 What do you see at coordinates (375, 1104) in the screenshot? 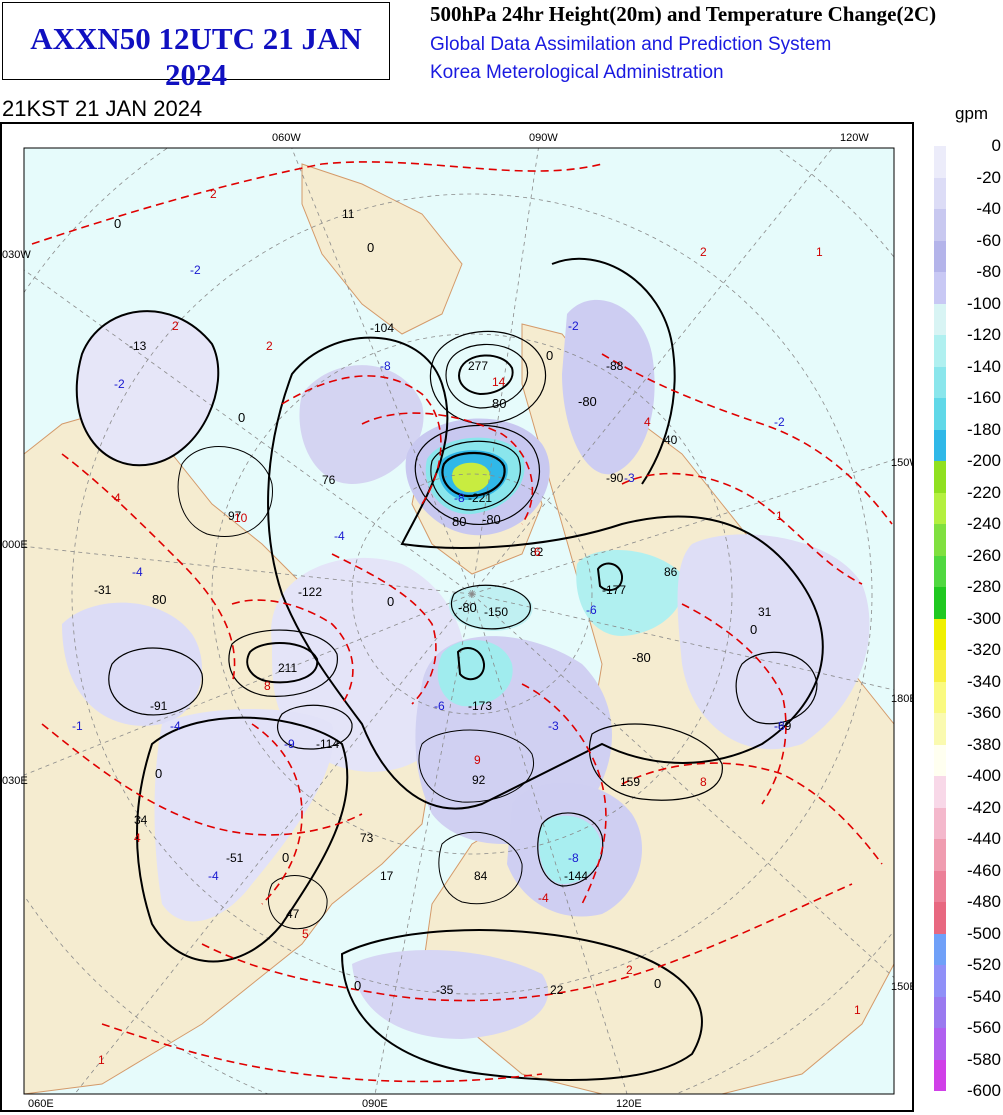
I see `lon-label-bottom: 090E` at bounding box center [375, 1104].